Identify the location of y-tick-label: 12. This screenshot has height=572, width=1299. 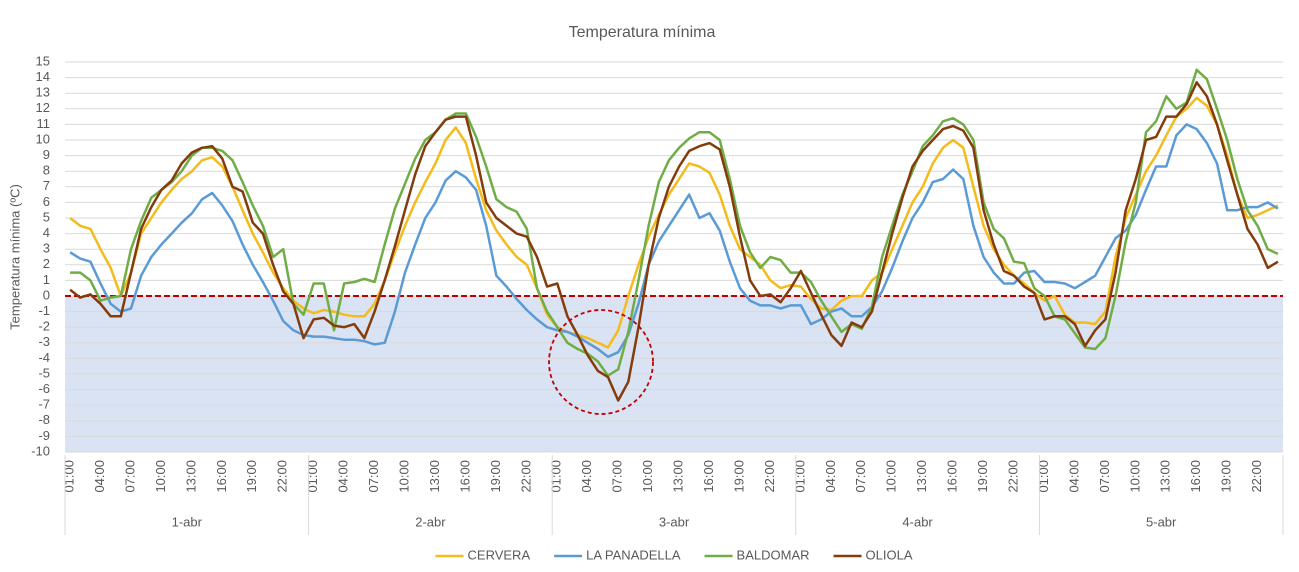
(43, 107).